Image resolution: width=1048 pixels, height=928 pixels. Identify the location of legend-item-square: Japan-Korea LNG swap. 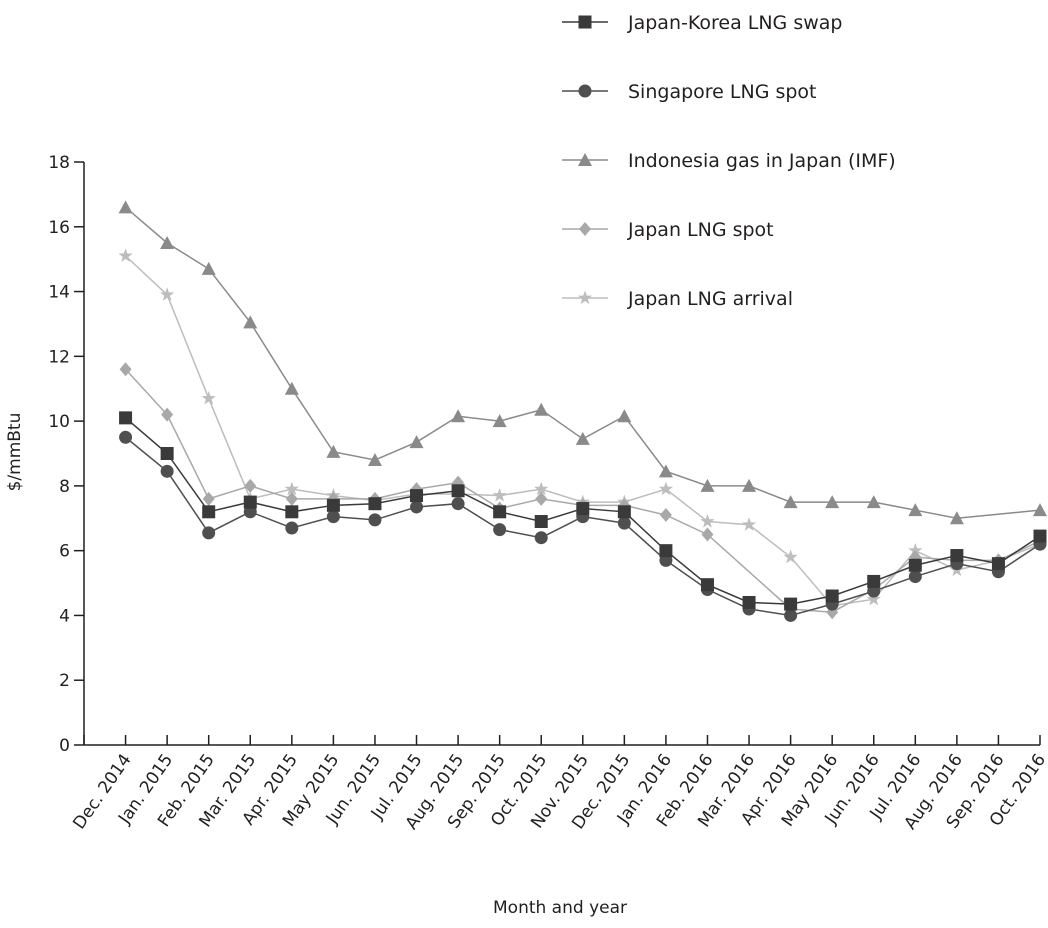
(702, 23).